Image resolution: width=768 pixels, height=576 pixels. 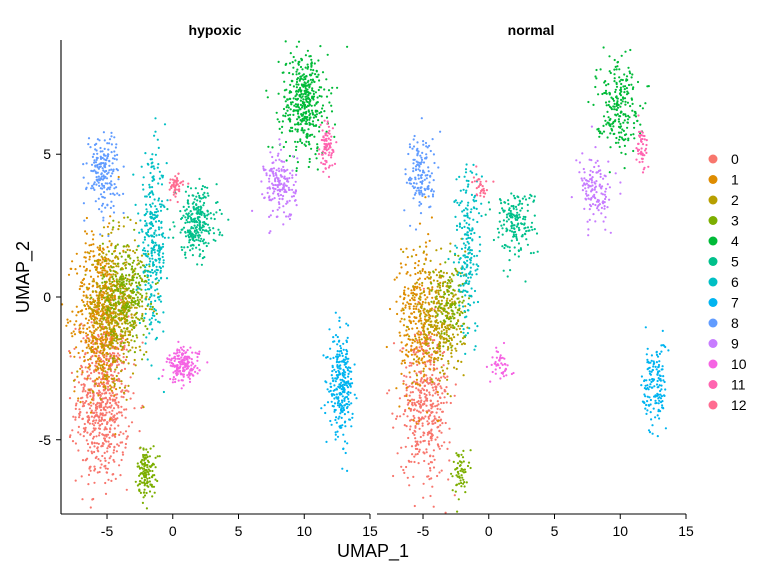 What do you see at coordinates (45, 440) in the screenshot?
I see `y-tick-label: -5` at bounding box center [45, 440].